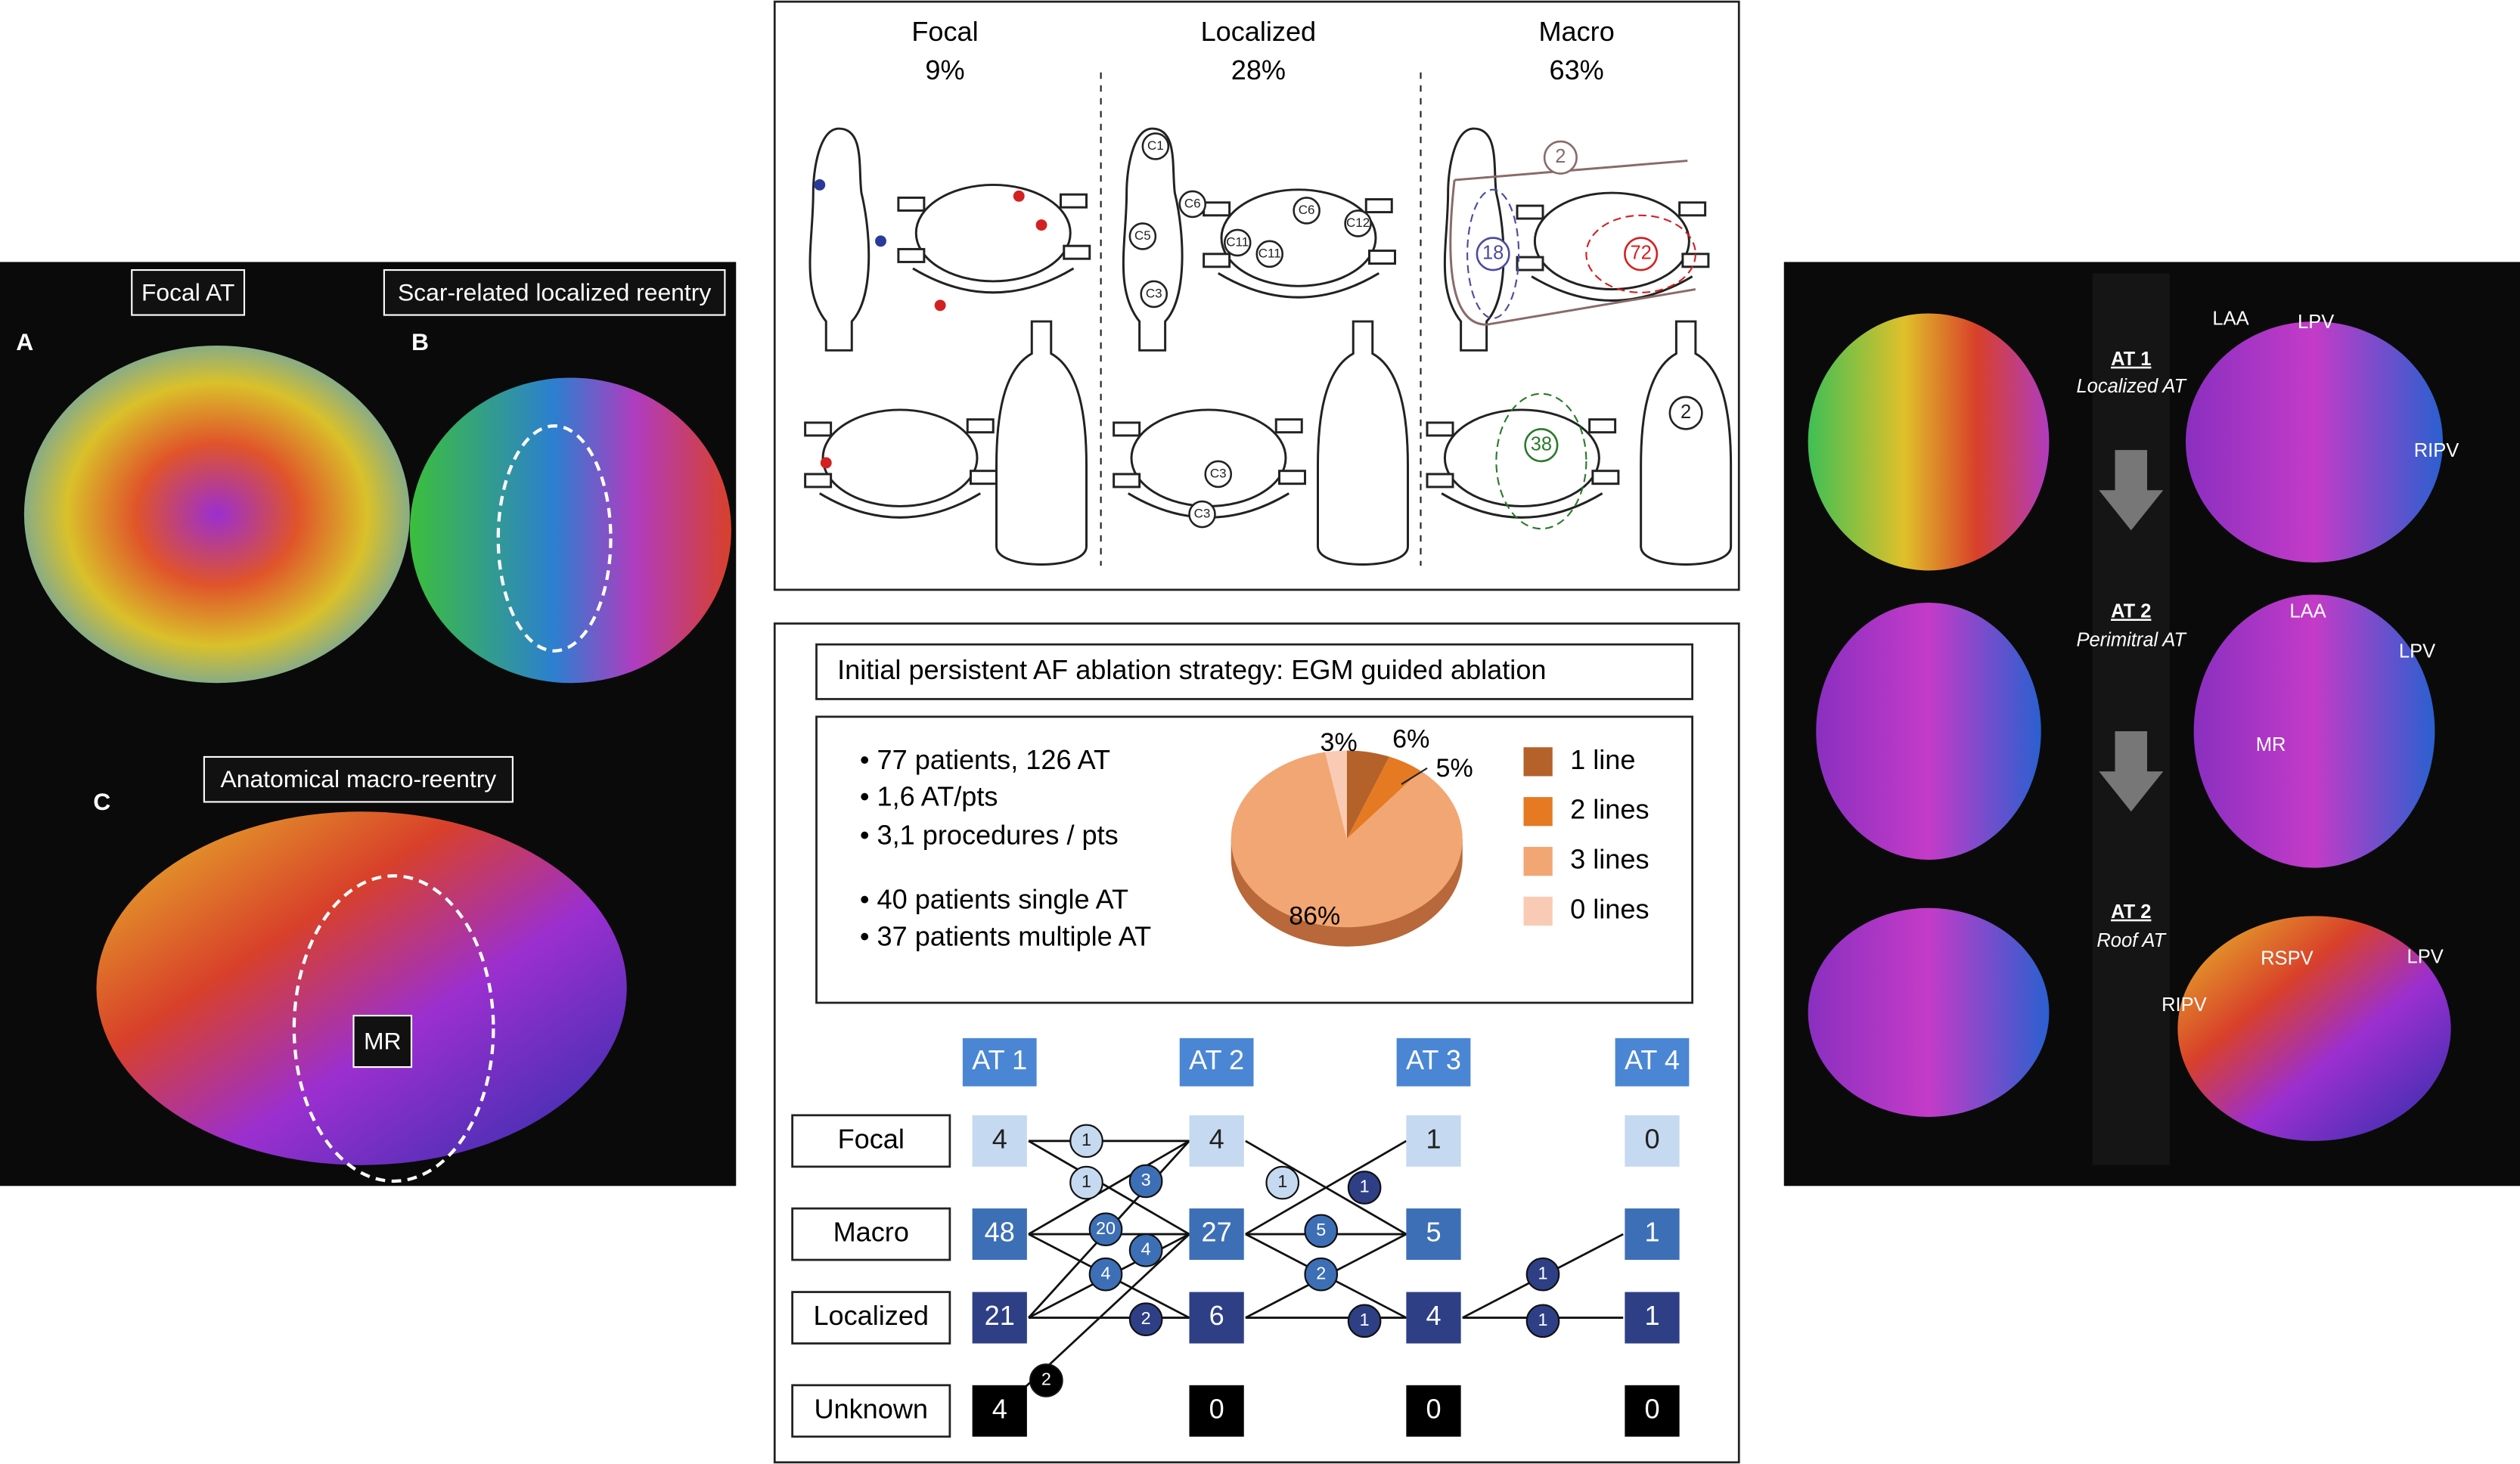 The height and width of the screenshot is (1464, 2520). I want to click on transition-count: 20, so click(1106, 1228).